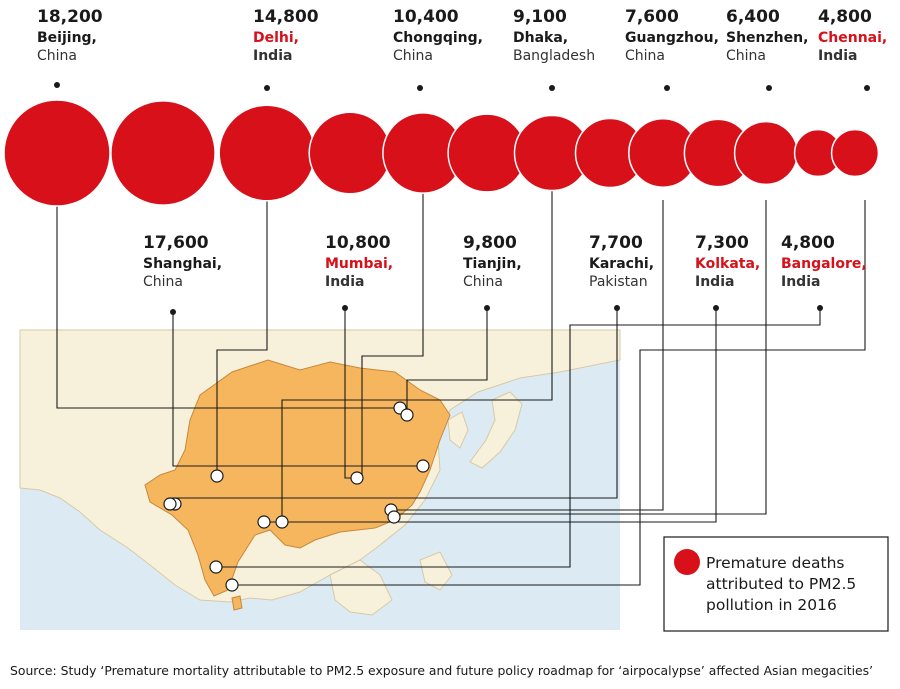  I want to click on map-dot-chongqing, so click(357, 478).